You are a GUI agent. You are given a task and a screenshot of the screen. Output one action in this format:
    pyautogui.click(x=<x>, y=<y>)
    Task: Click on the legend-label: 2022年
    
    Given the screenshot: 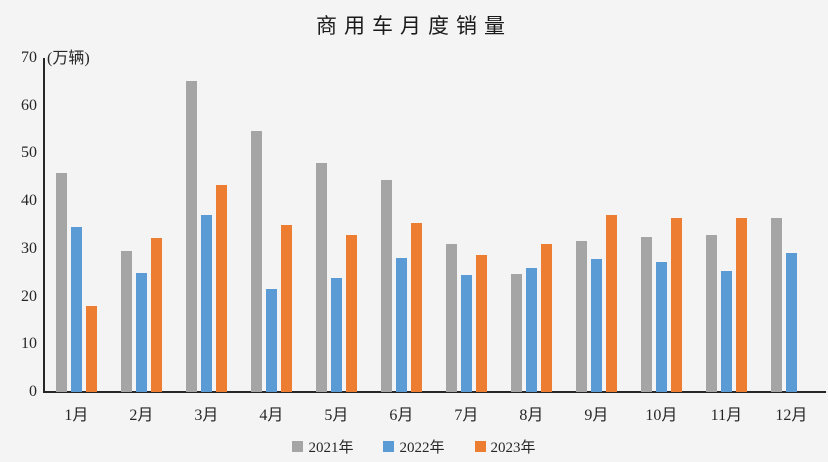 What is the action you would take?
    pyautogui.click(x=422, y=448)
    